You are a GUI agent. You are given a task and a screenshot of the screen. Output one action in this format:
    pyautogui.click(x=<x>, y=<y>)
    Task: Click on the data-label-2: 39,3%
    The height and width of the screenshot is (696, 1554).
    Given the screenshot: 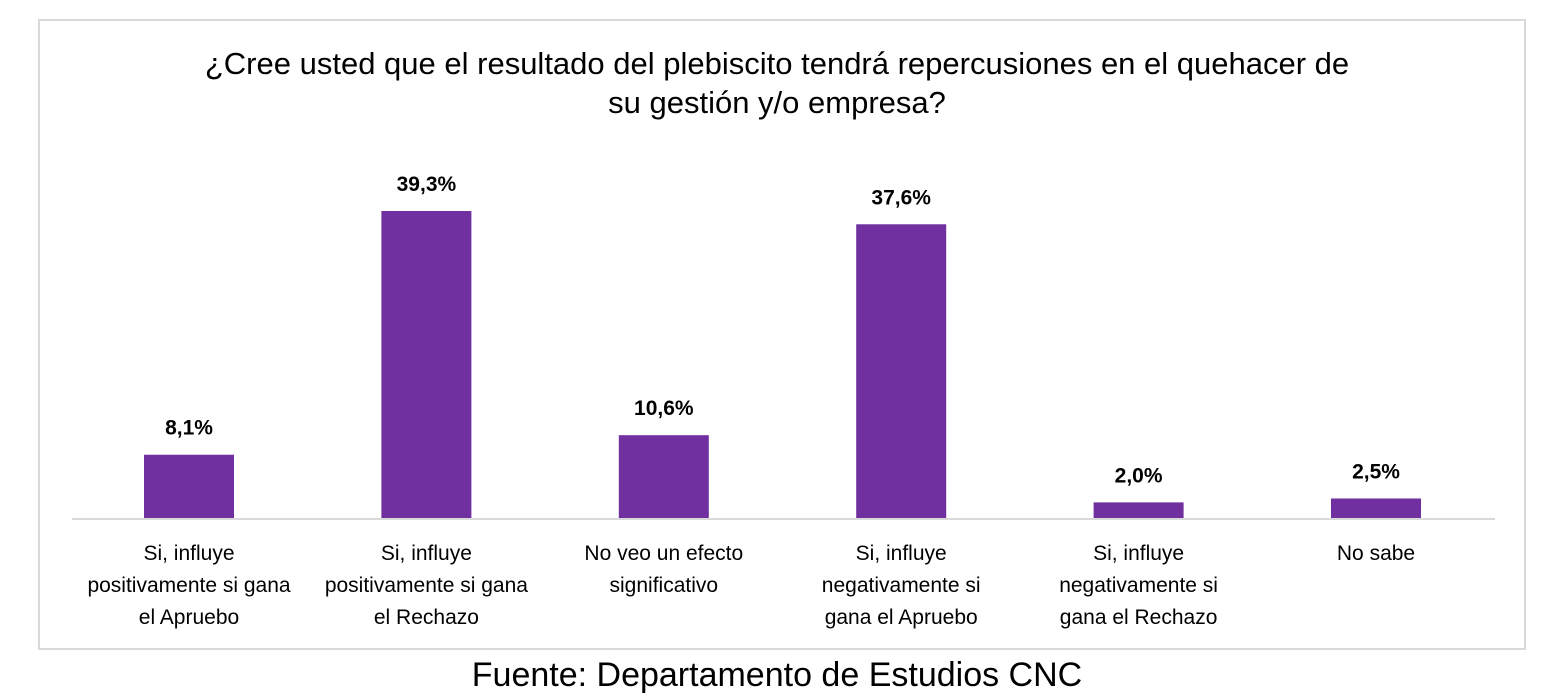 What is the action you would take?
    pyautogui.click(x=427, y=184)
    